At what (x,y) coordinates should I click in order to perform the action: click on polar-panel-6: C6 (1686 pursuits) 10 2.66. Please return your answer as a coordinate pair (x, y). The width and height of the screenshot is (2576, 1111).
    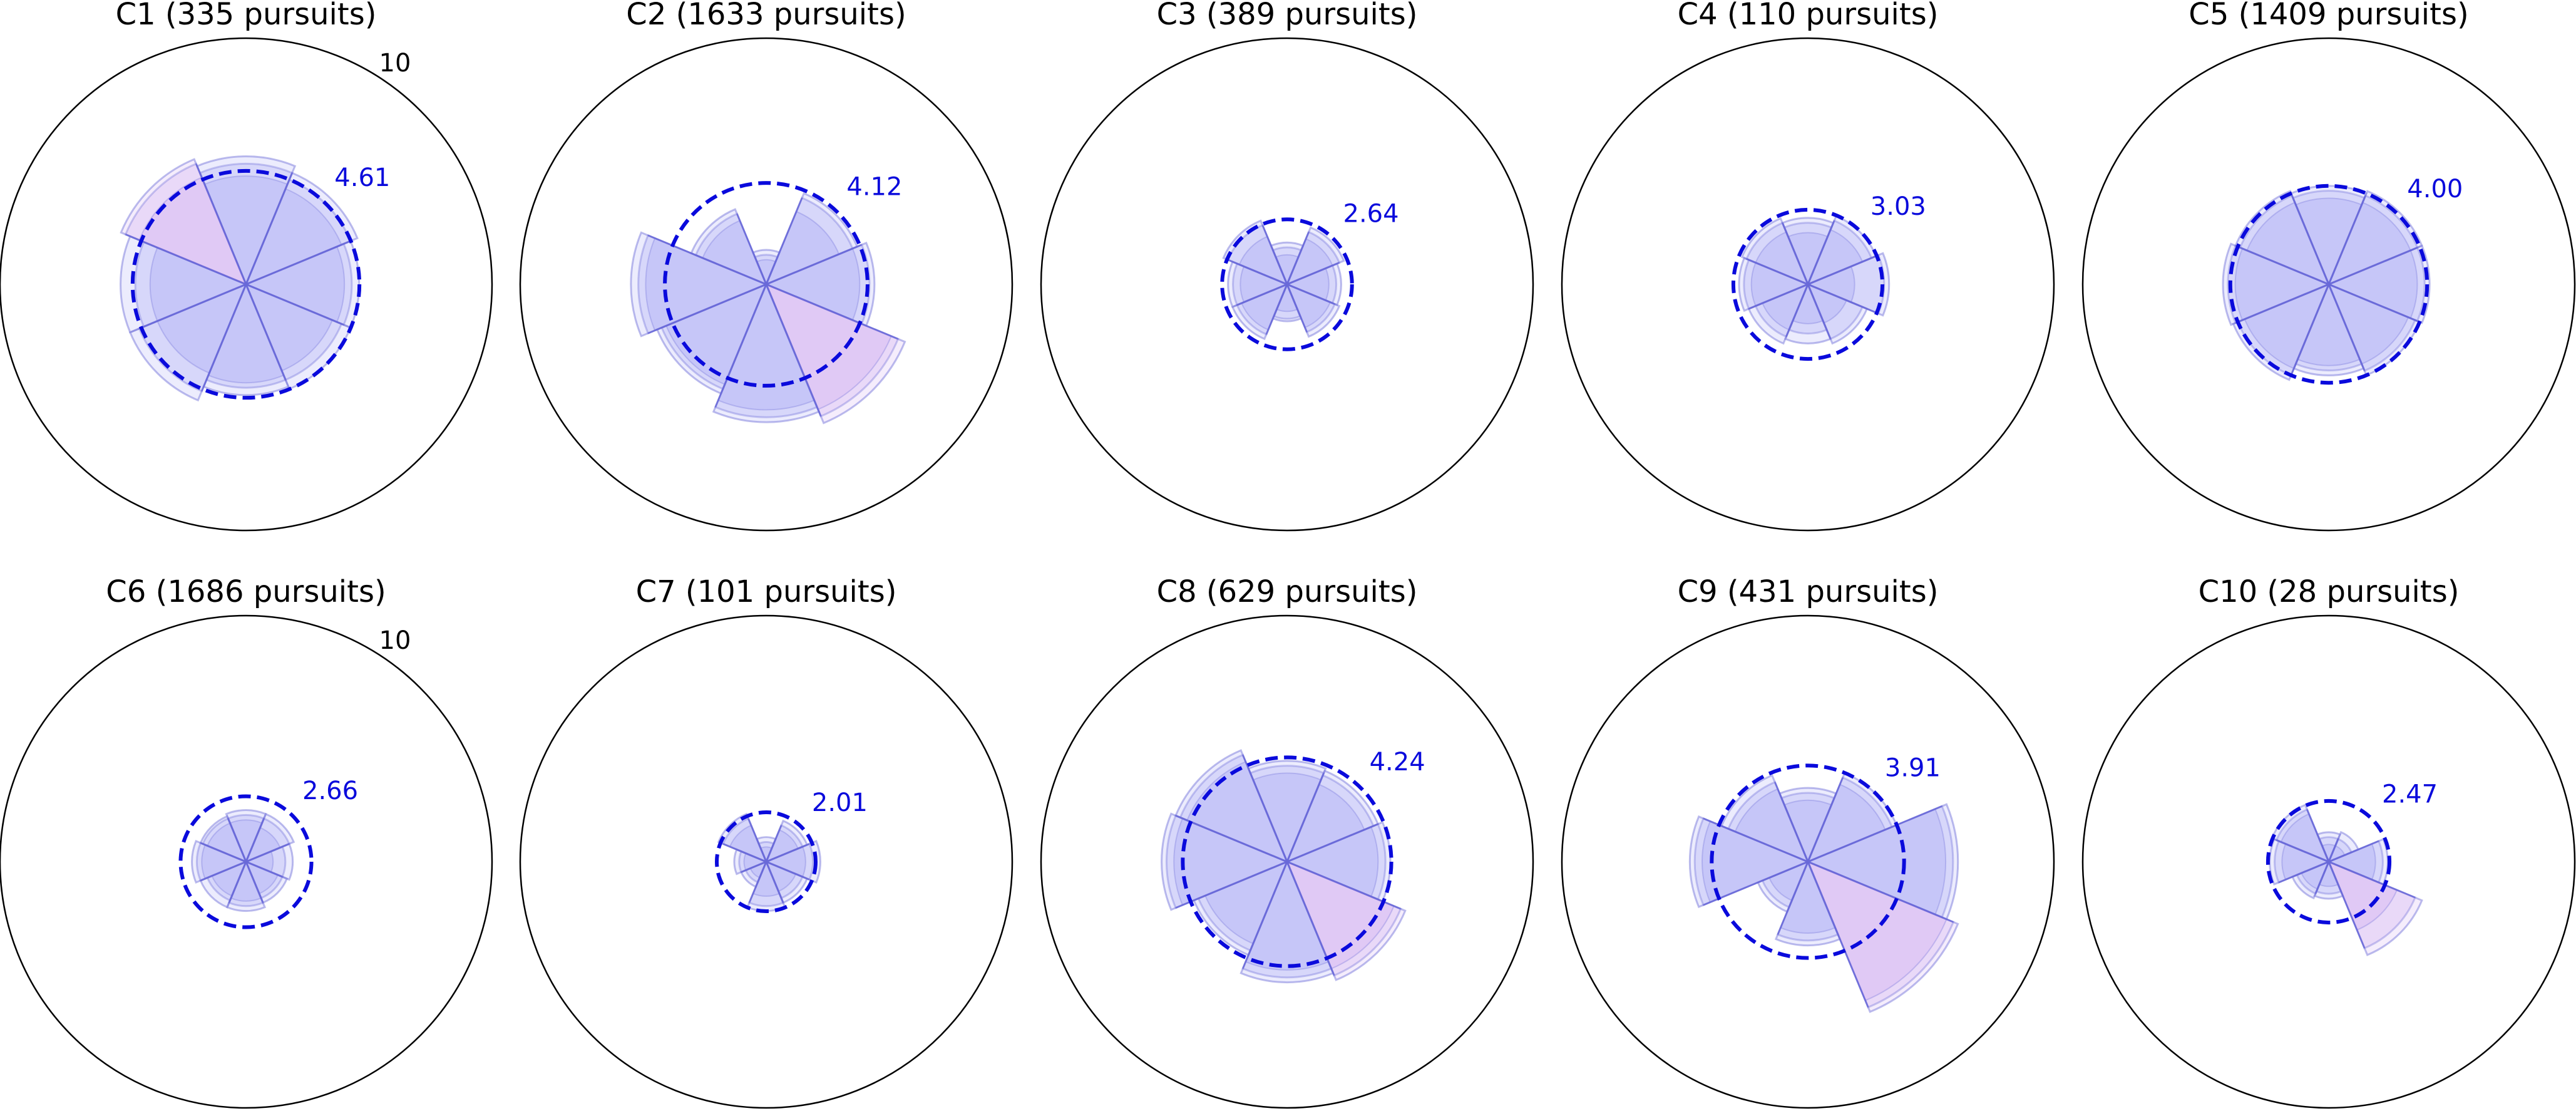
    Looking at the image, I should click on (246, 842).